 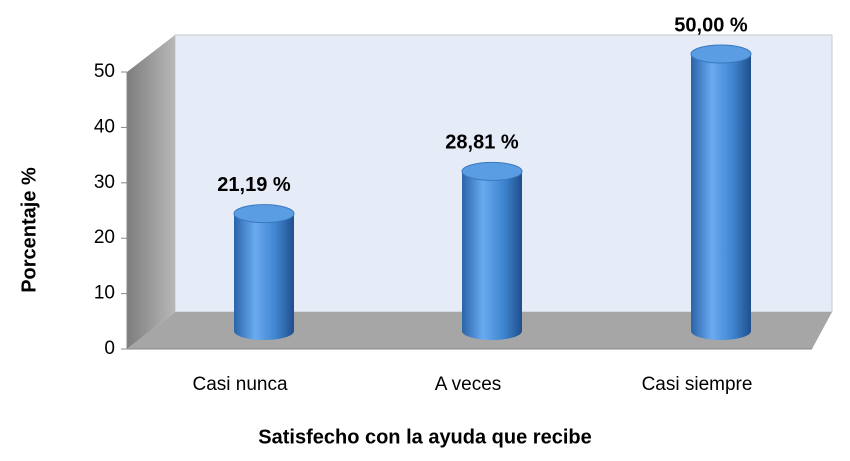 What do you see at coordinates (254, 185) in the screenshot?
I see `value-label: 21,19 %` at bounding box center [254, 185].